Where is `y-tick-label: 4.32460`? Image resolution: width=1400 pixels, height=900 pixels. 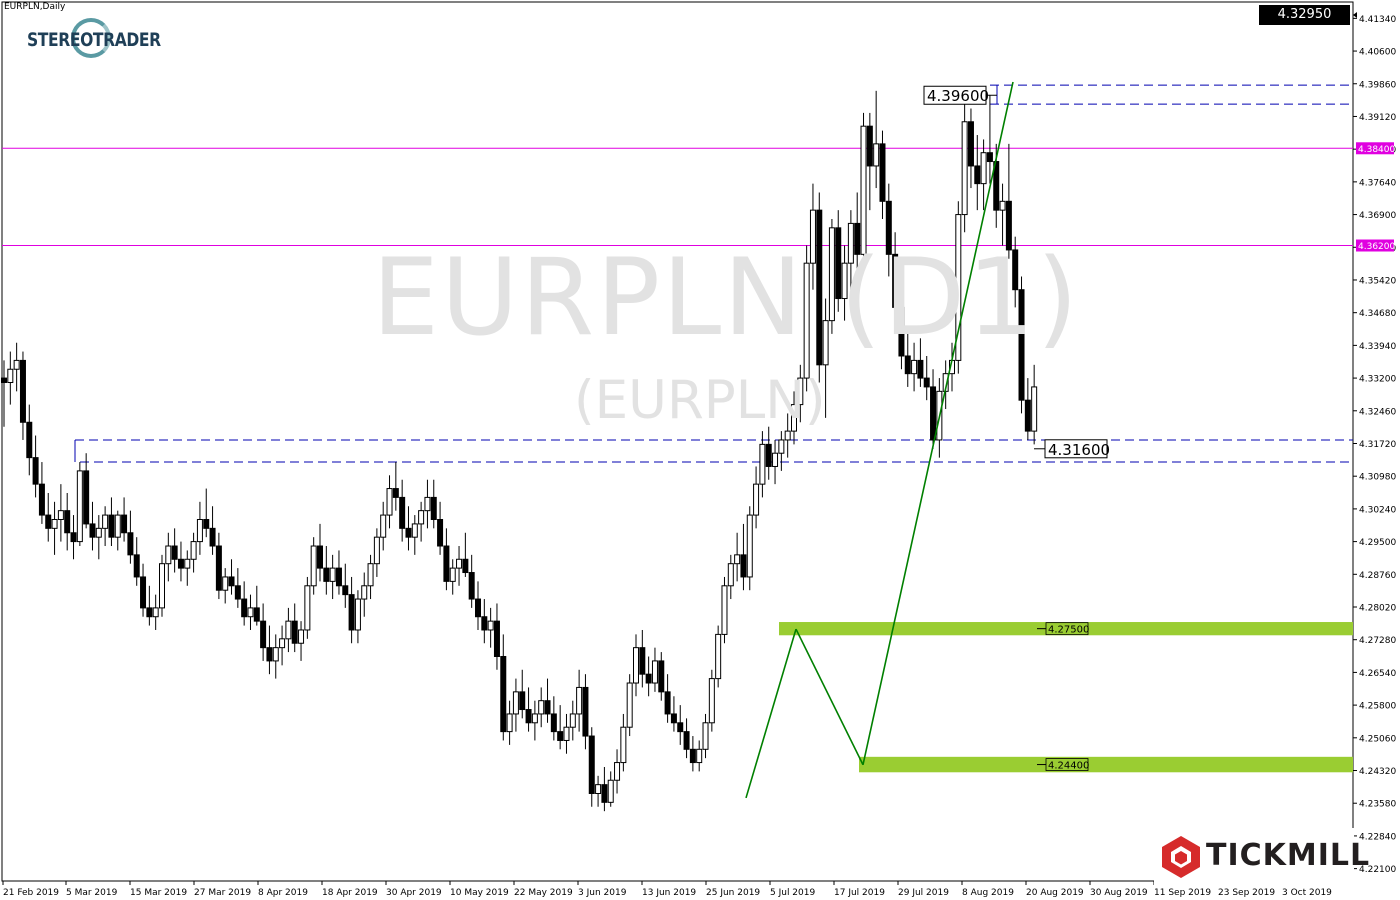
y-tick-label: 4.32460 is located at coordinates (1377, 412).